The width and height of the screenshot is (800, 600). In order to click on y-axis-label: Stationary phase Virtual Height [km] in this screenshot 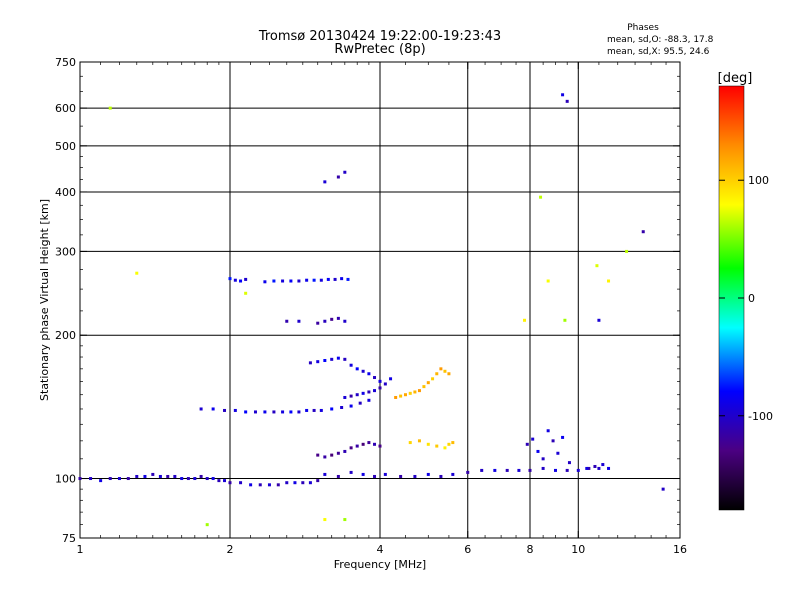, I will do `click(44, 300)`.